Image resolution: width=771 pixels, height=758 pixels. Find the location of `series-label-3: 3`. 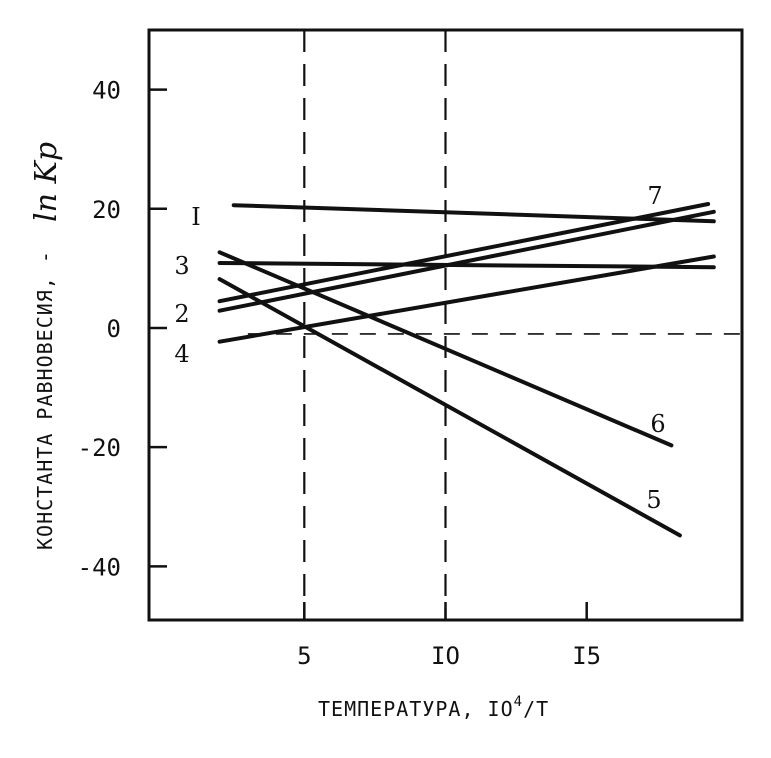

series-label-3: 3 is located at coordinates (181, 266).